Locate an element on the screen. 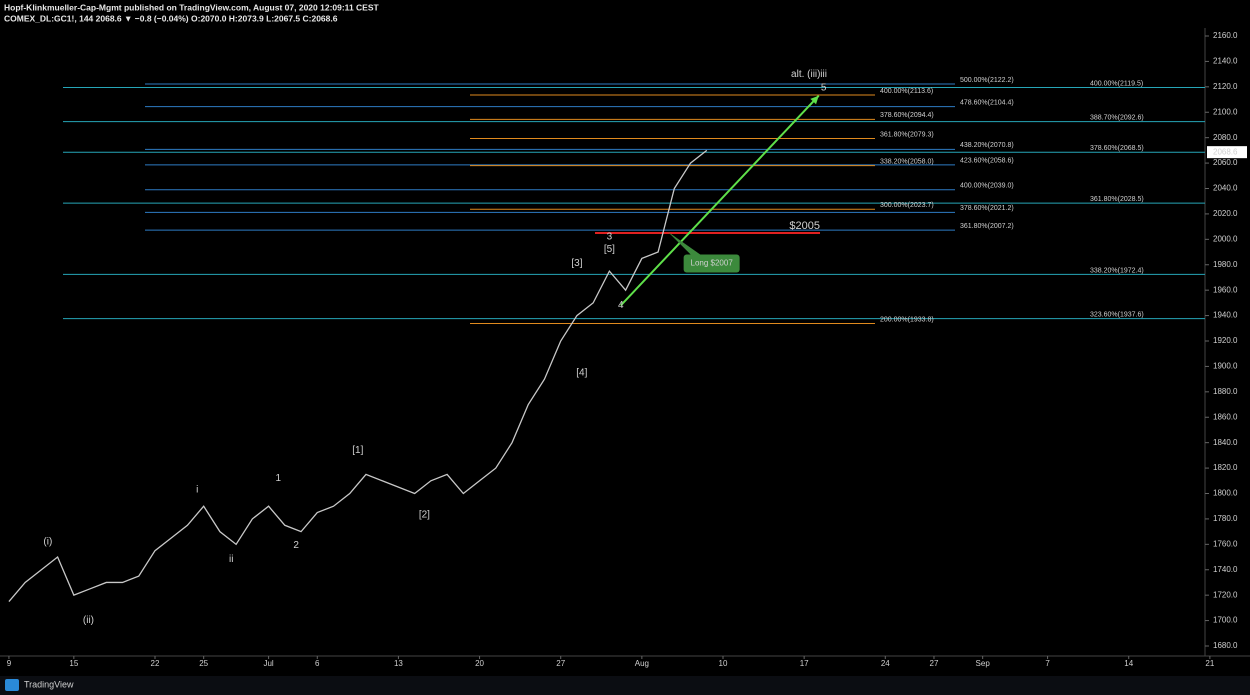 The height and width of the screenshot is (695, 1250). x-tick-label: 10 is located at coordinates (723, 663).